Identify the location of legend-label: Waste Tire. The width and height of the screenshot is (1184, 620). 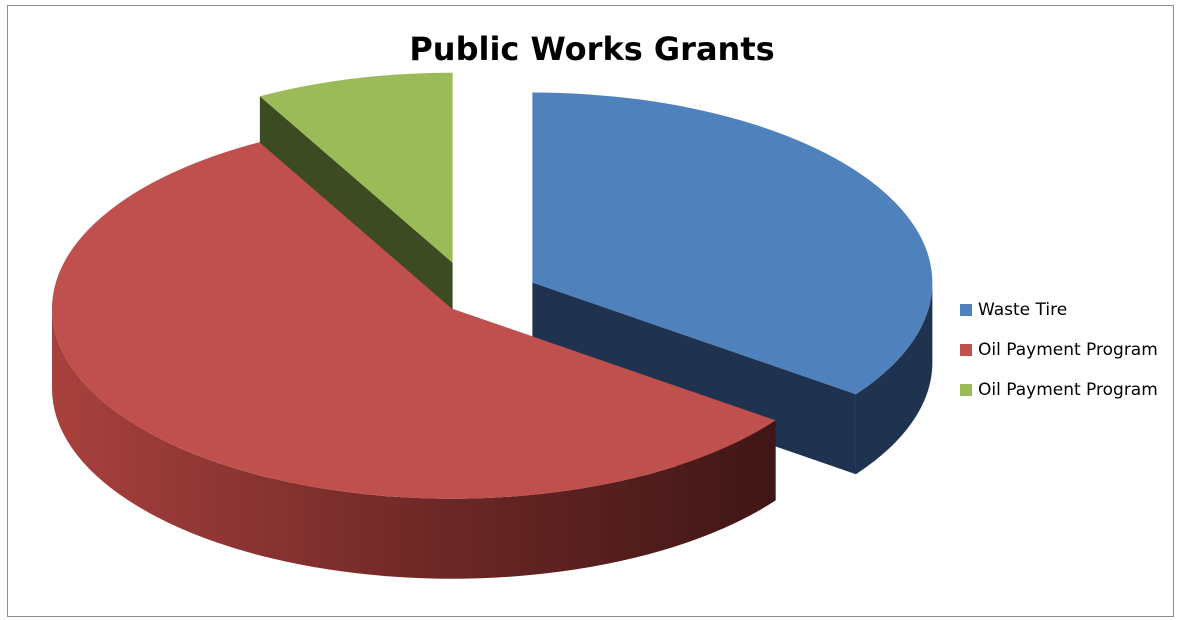
(1023, 310).